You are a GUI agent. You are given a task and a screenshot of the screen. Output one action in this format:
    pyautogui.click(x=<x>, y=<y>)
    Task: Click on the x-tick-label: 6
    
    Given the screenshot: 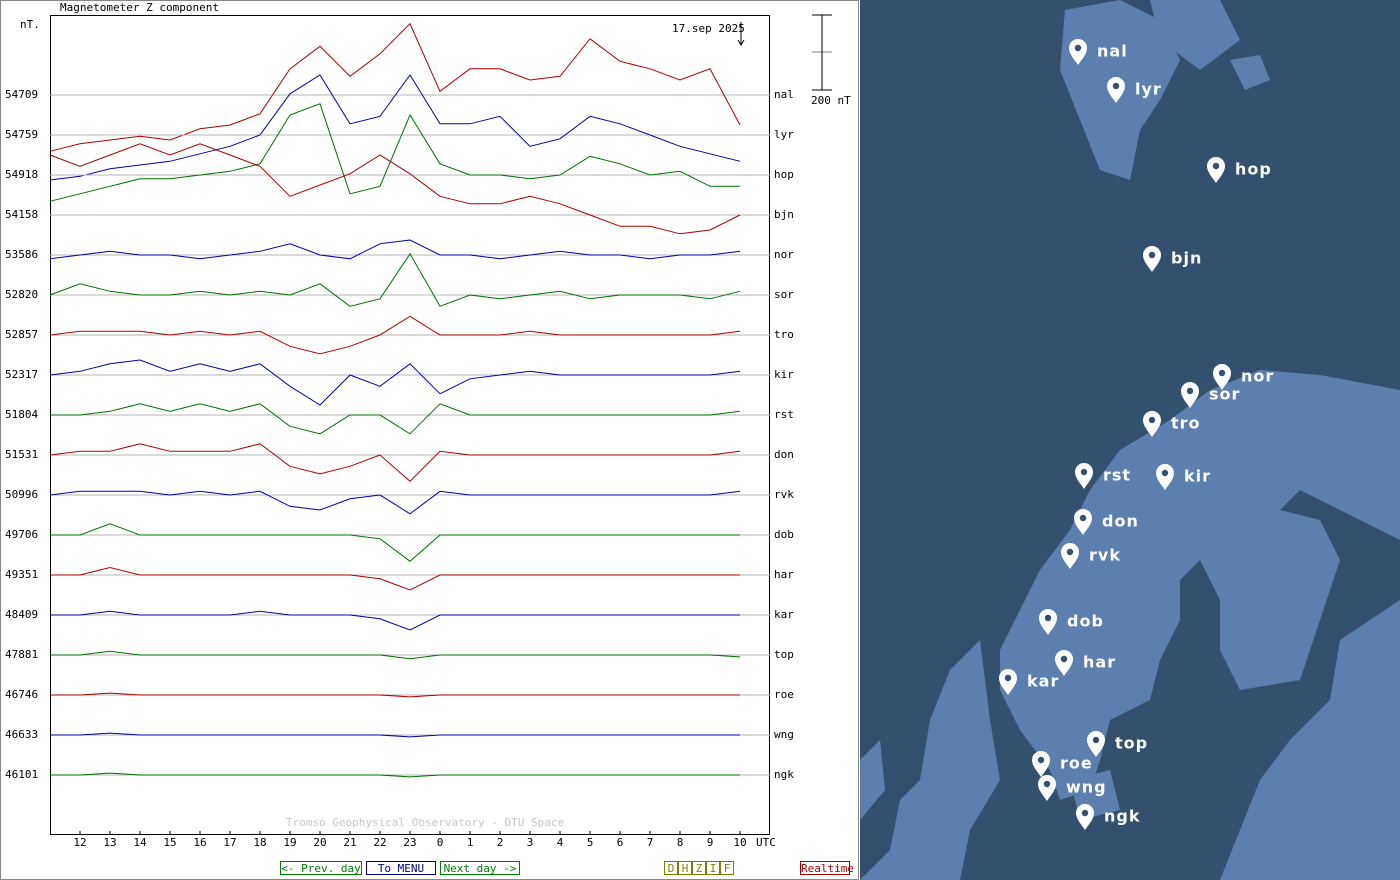 What is the action you would take?
    pyautogui.click(x=620, y=842)
    